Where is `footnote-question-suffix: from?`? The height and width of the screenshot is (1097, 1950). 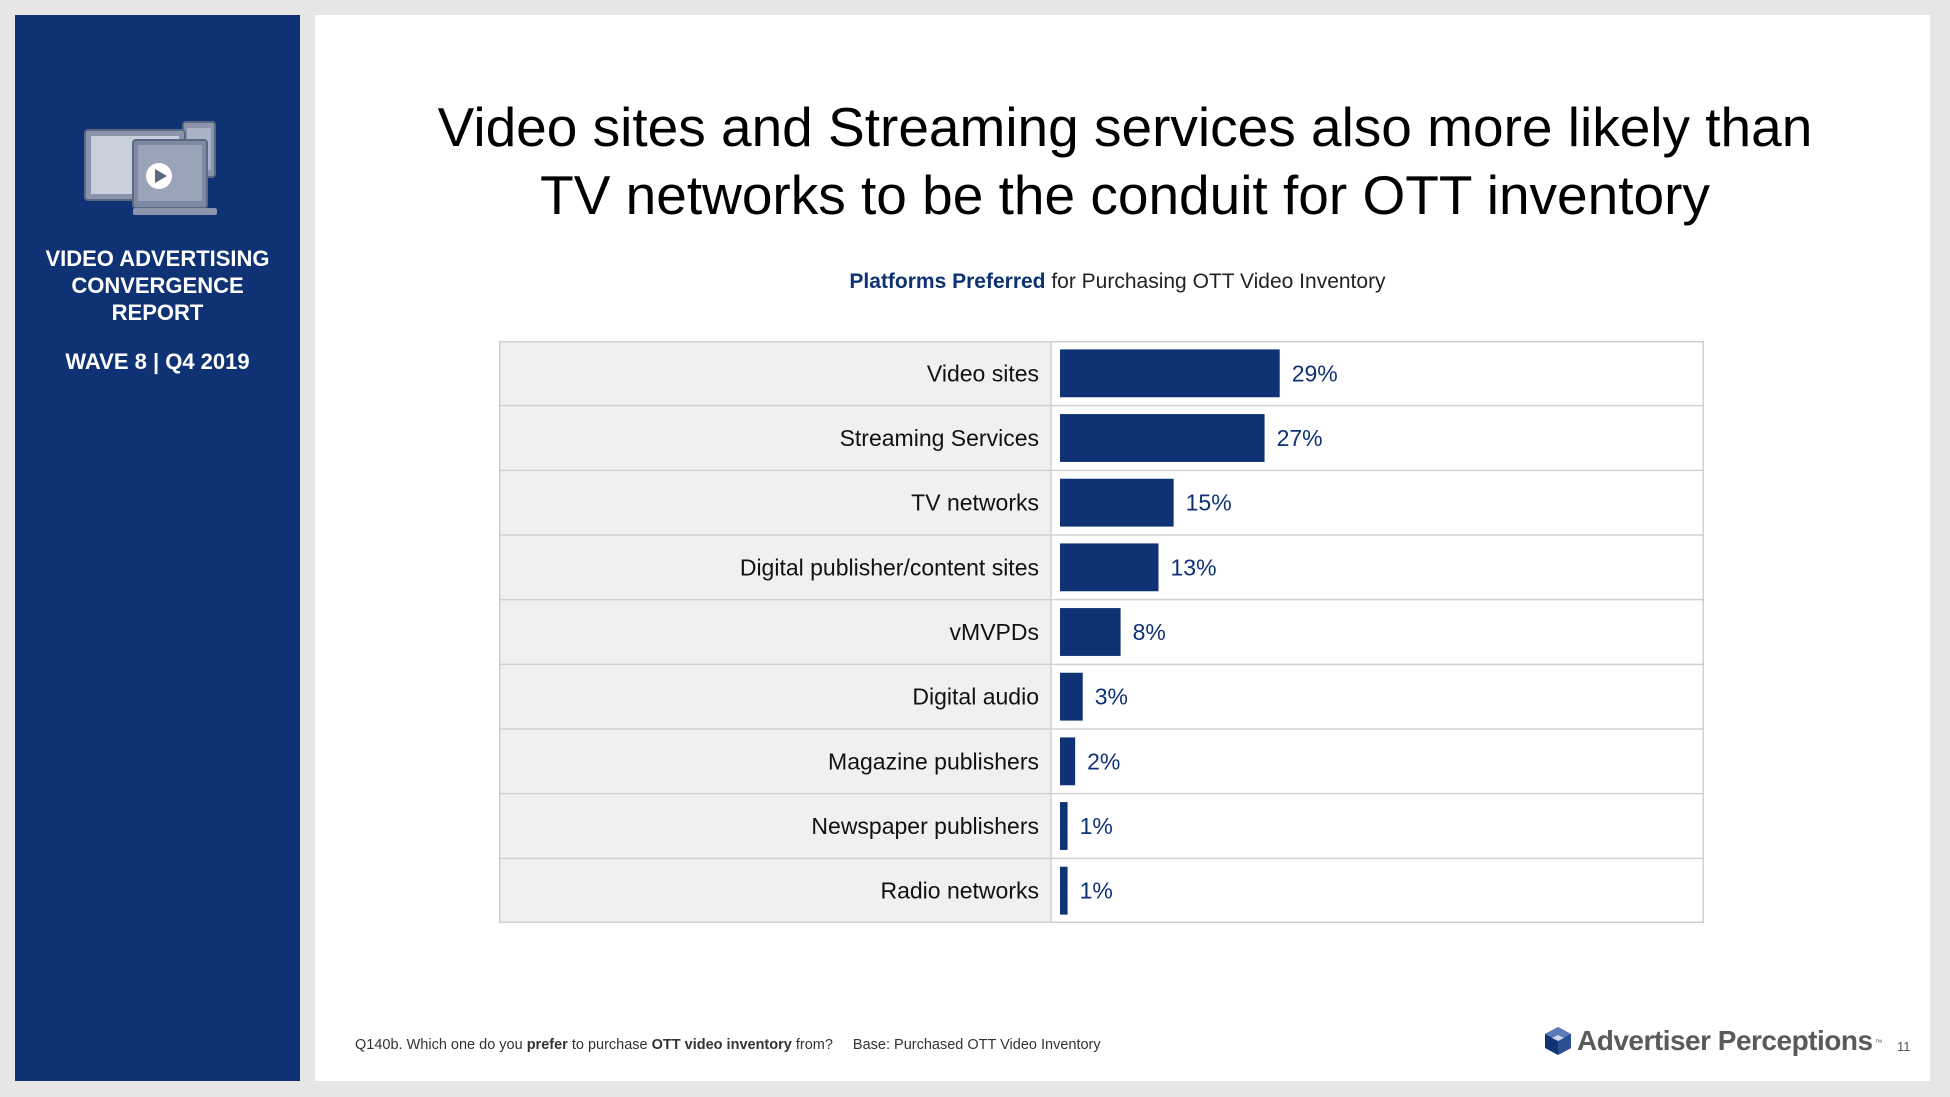
footnote-question-suffix: from? is located at coordinates (812, 1045).